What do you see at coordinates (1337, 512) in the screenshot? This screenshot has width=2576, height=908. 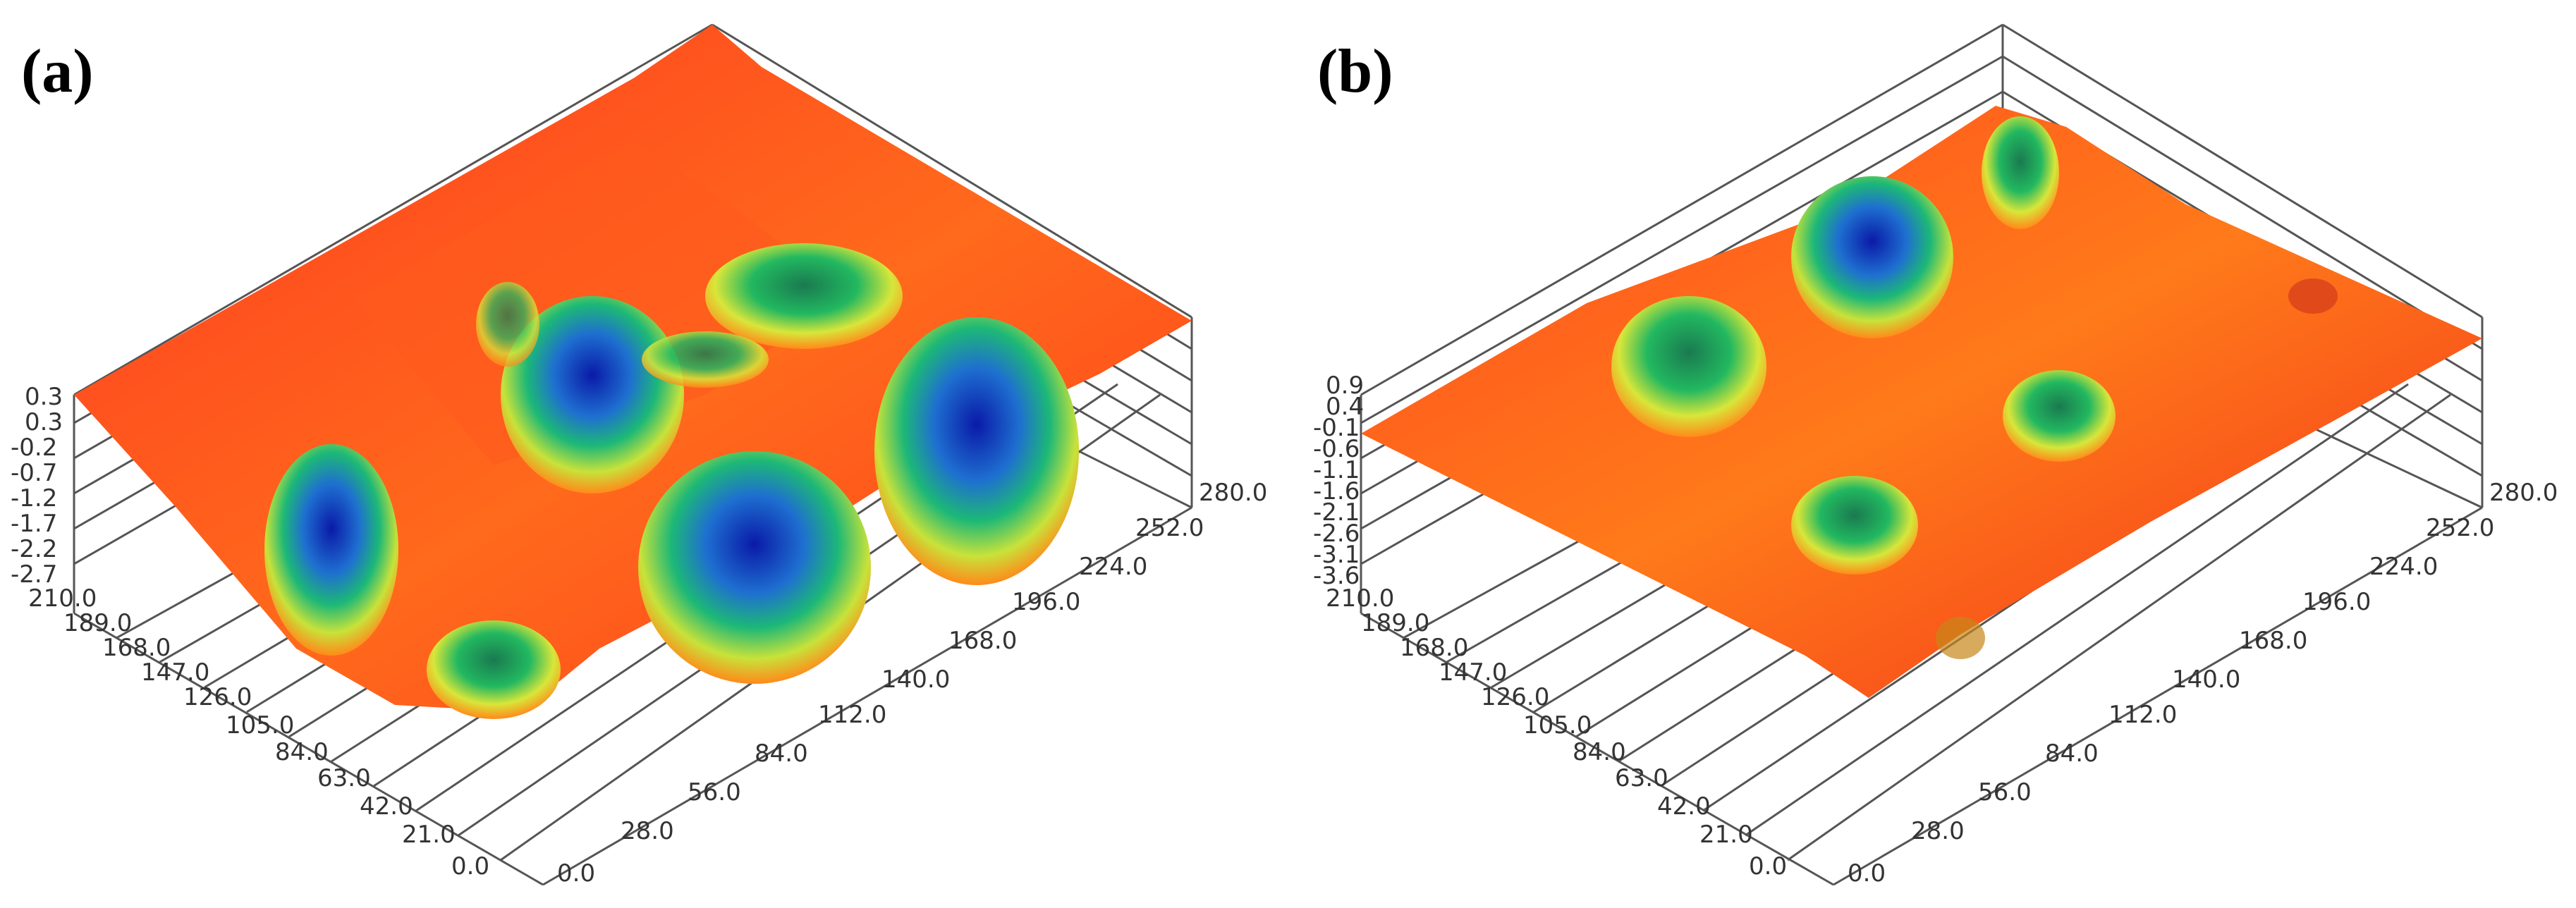 I see `z-tick: -2.1` at bounding box center [1337, 512].